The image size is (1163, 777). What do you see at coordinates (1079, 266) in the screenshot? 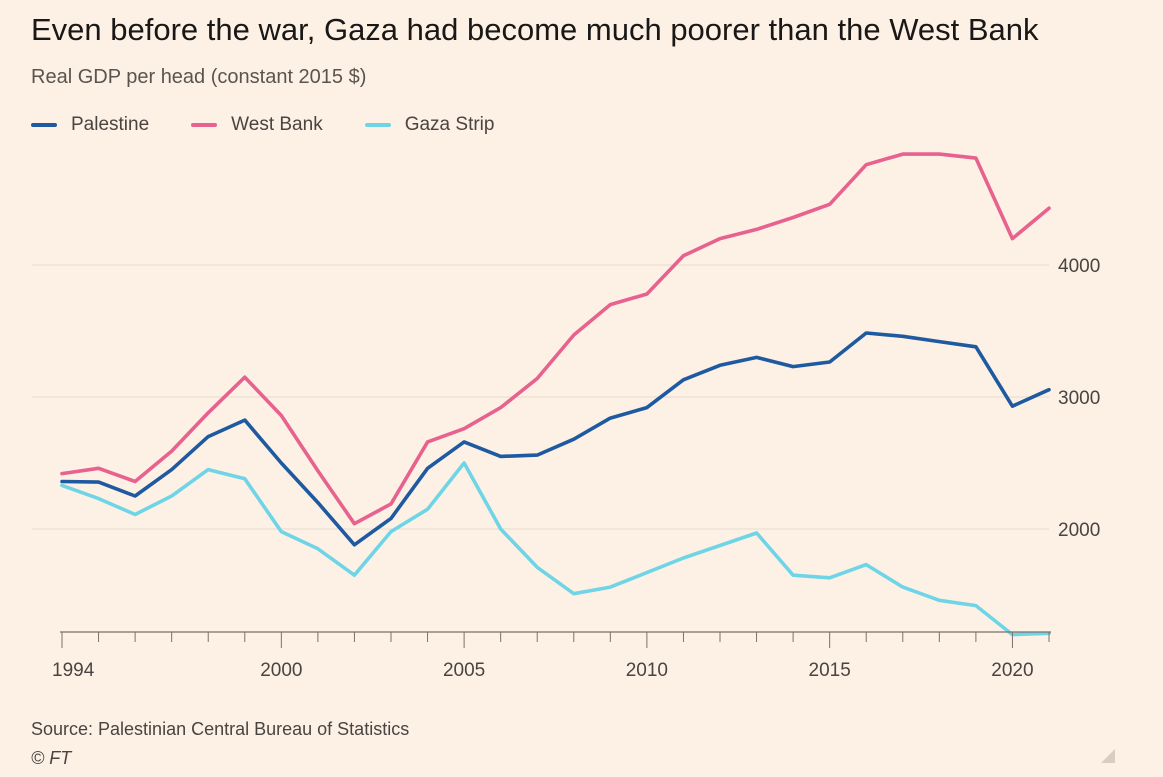
I see `y-tick-label-4000: 4000` at bounding box center [1079, 266].